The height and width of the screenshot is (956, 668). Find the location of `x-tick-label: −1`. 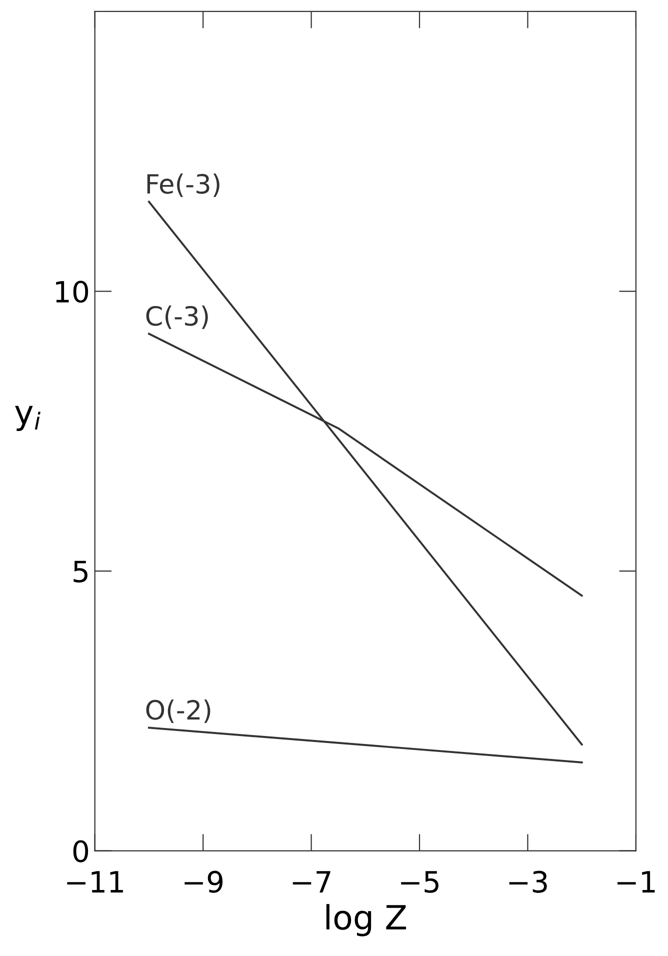

x-tick-label: −1 is located at coordinates (636, 881).